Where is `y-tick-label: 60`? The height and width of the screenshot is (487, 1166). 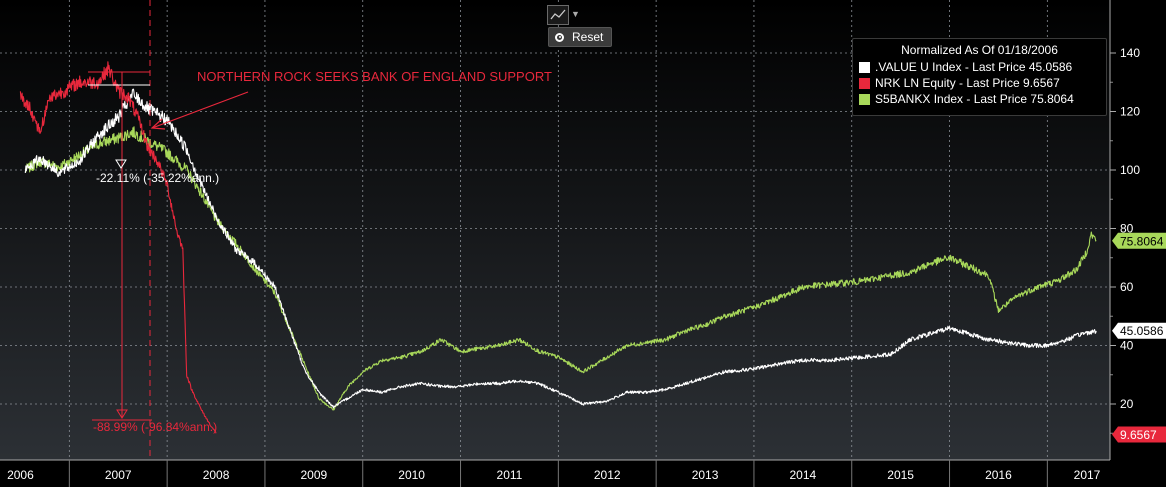
y-tick-label: 60 is located at coordinates (1127, 287).